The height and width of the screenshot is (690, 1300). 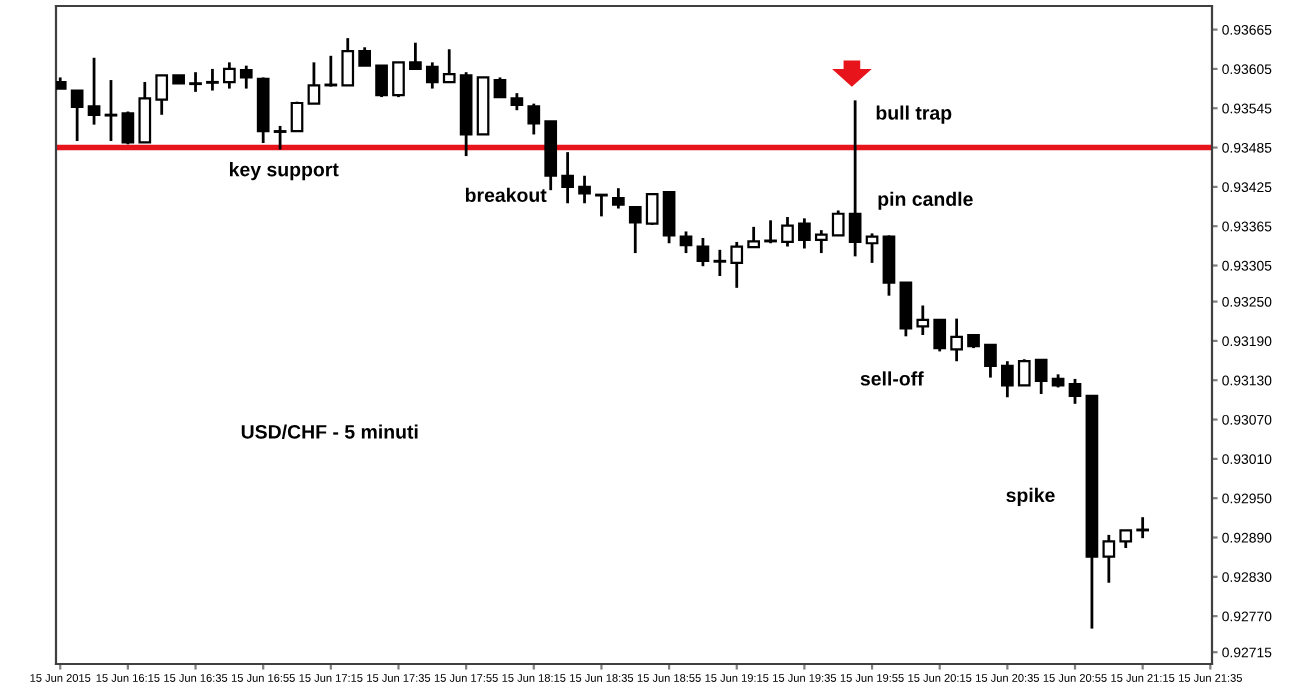 What do you see at coordinates (925, 200) in the screenshot?
I see `annotation: pin candle` at bounding box center [925, 200].